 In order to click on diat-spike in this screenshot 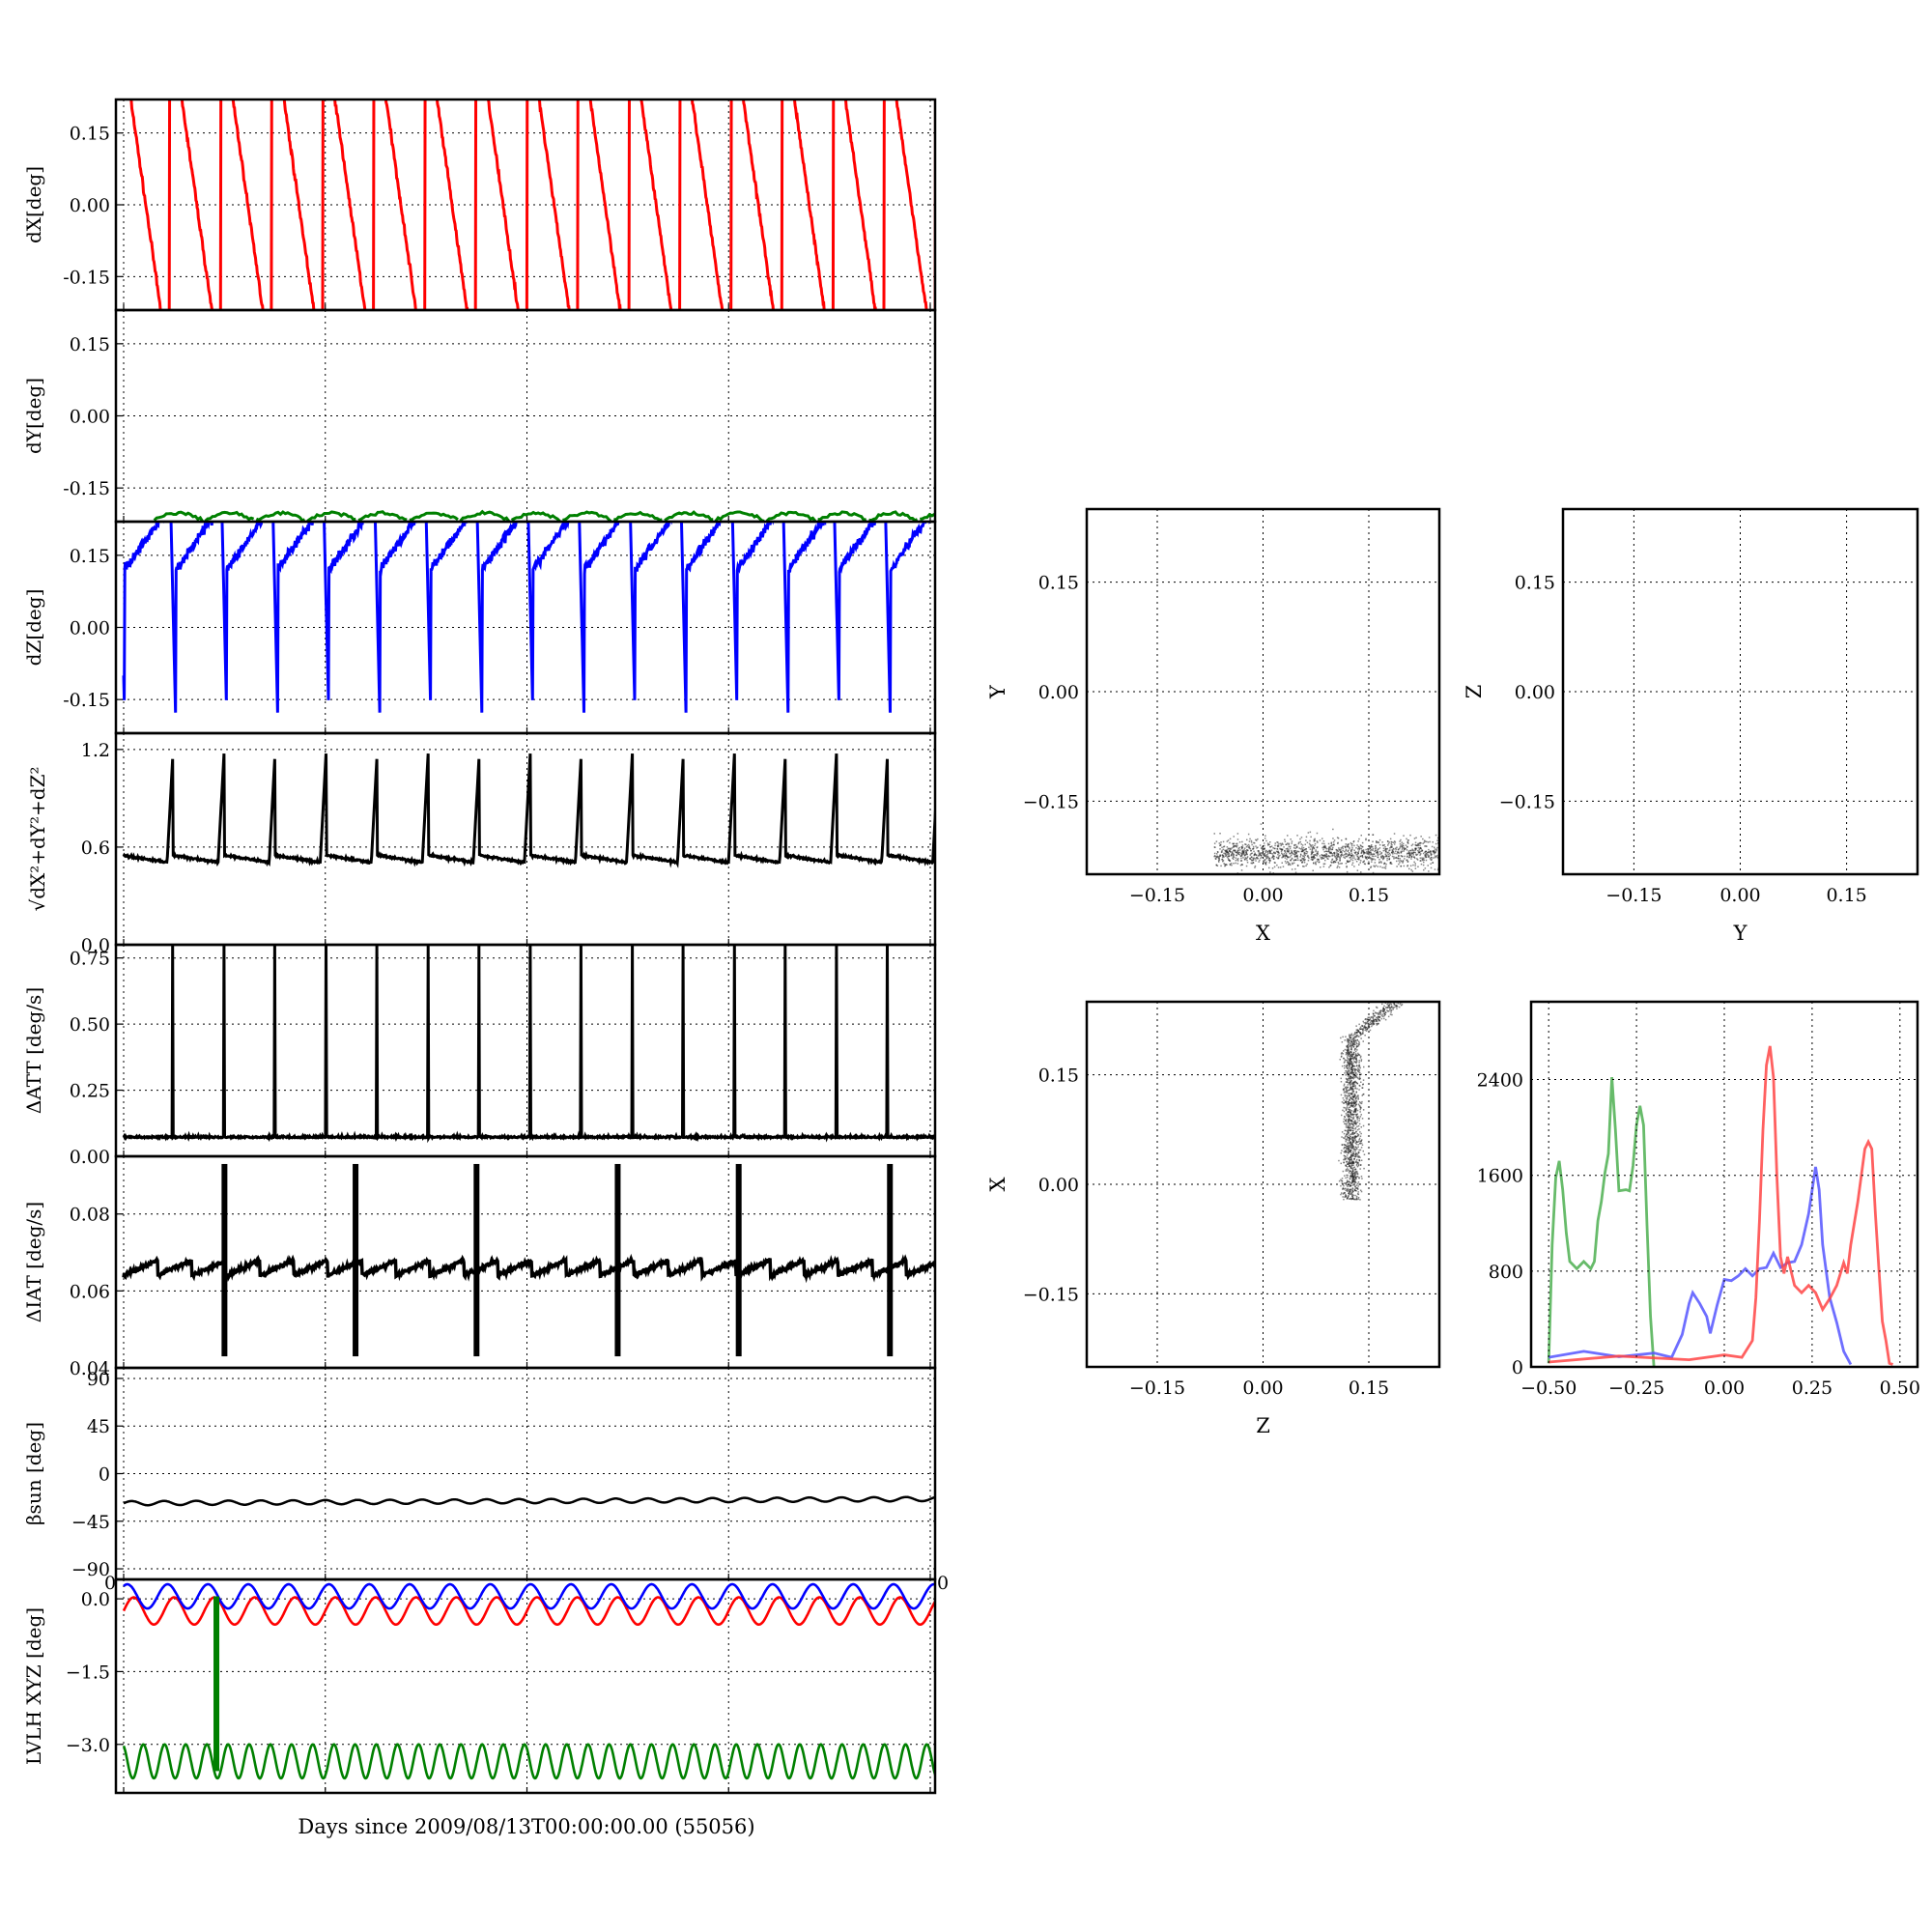, I will do `click(890, 1260)`.